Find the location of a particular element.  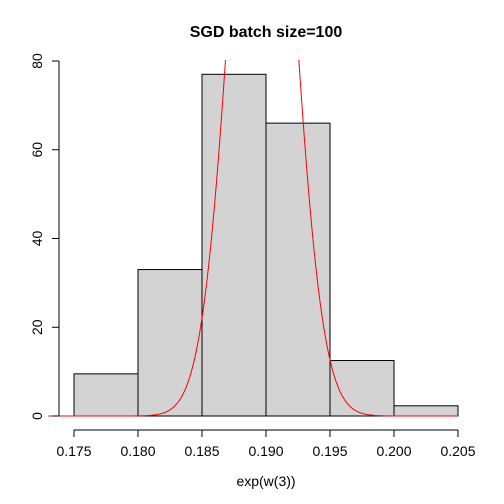

y-axis: 0 20 40 60 80 is located at coordinates (44, 236).